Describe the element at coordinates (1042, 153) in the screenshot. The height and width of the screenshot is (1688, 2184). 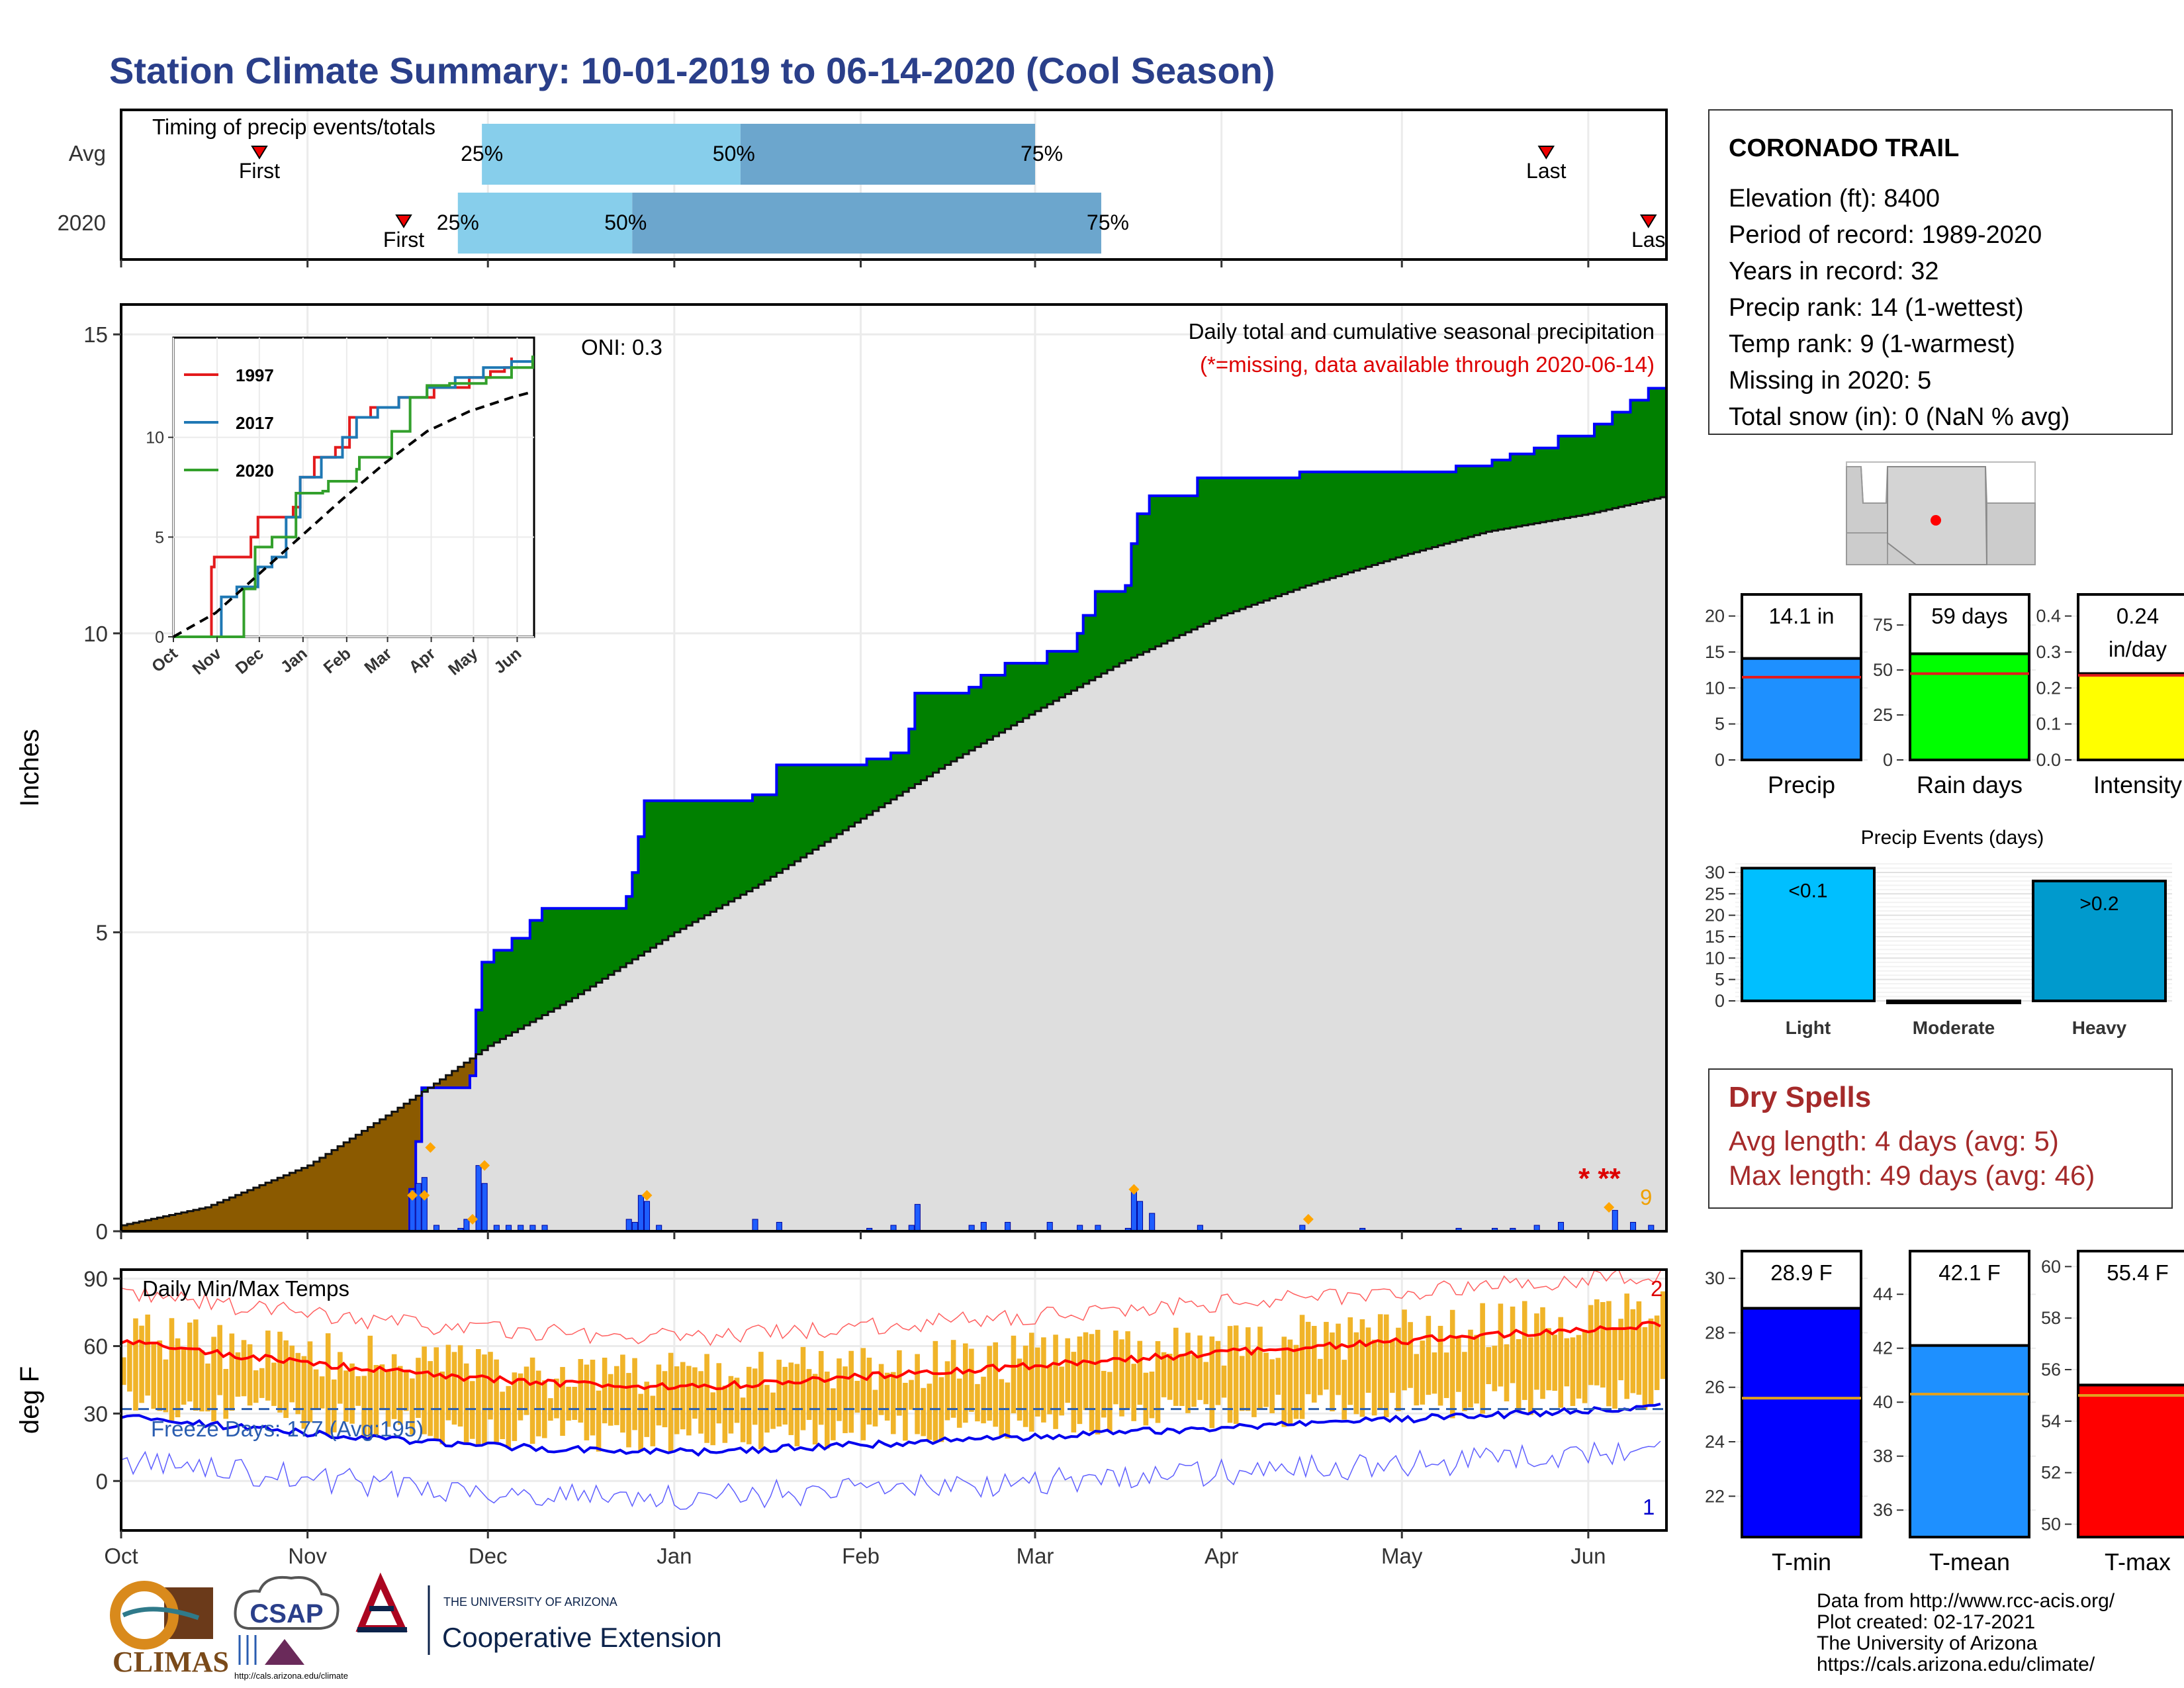
I see `timing-label-75-0: 75%` at that location.